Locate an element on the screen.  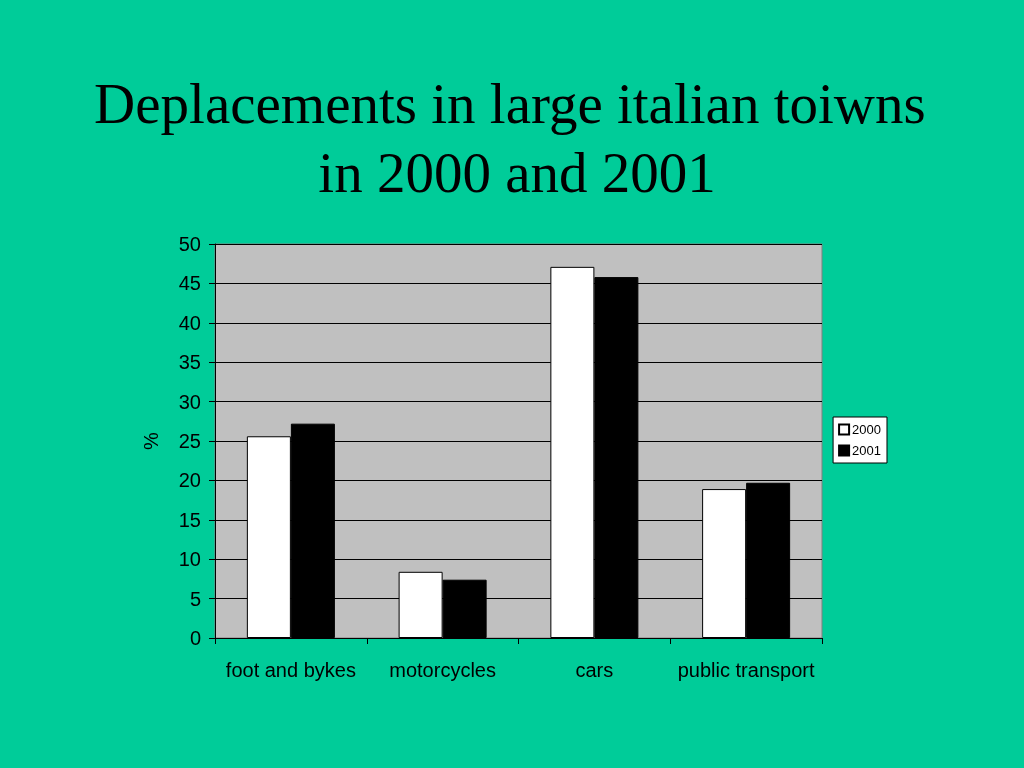
y-tick-label: 15 is located at coordinates (189, 519).